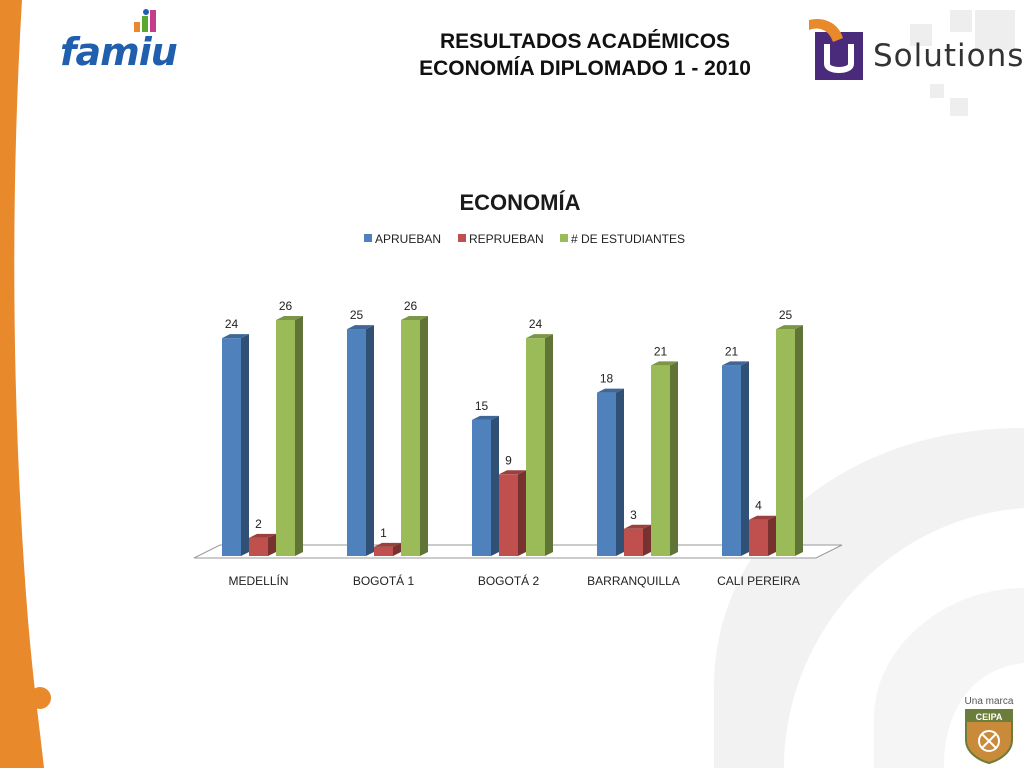 This screenshot has width=1024, height=768. I want to click on ceipa-seal-text: CEIPA, so click(989, 717).